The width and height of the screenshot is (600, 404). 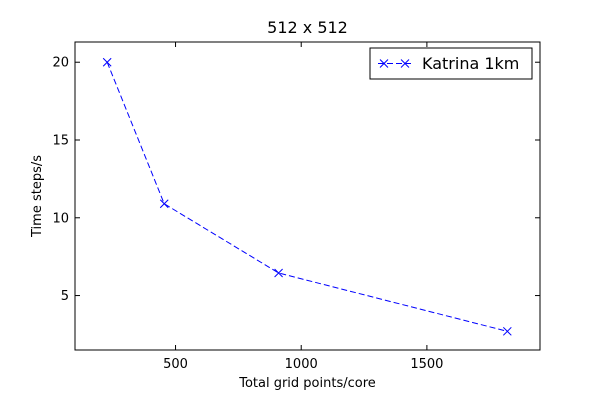 I want to click on y-tick-label: 5, so click(x=65, y=296).